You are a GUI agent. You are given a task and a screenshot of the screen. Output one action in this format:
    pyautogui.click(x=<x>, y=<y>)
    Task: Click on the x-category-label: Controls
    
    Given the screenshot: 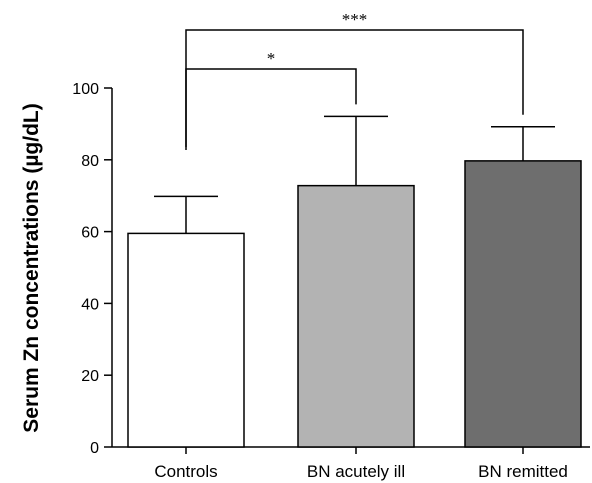 What is the action you would take?
    pyautogui.click(x=185, y=471)
    